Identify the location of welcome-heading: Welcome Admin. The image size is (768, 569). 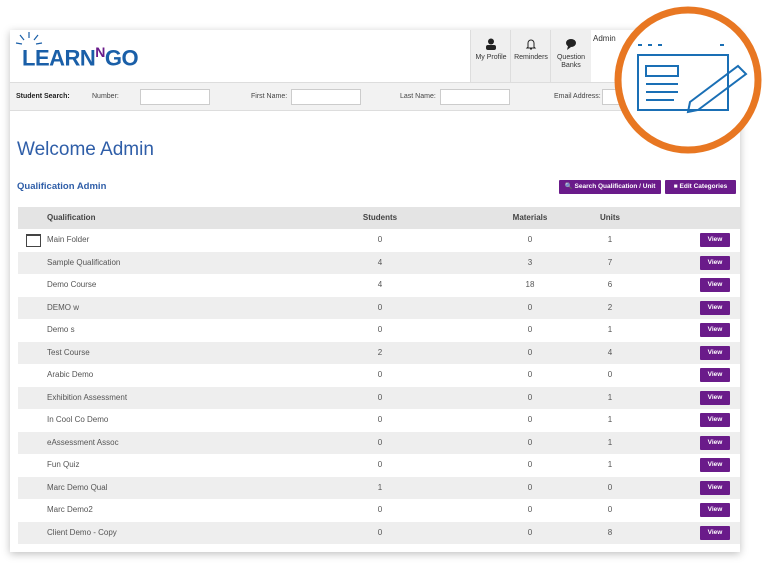
(85, 149).